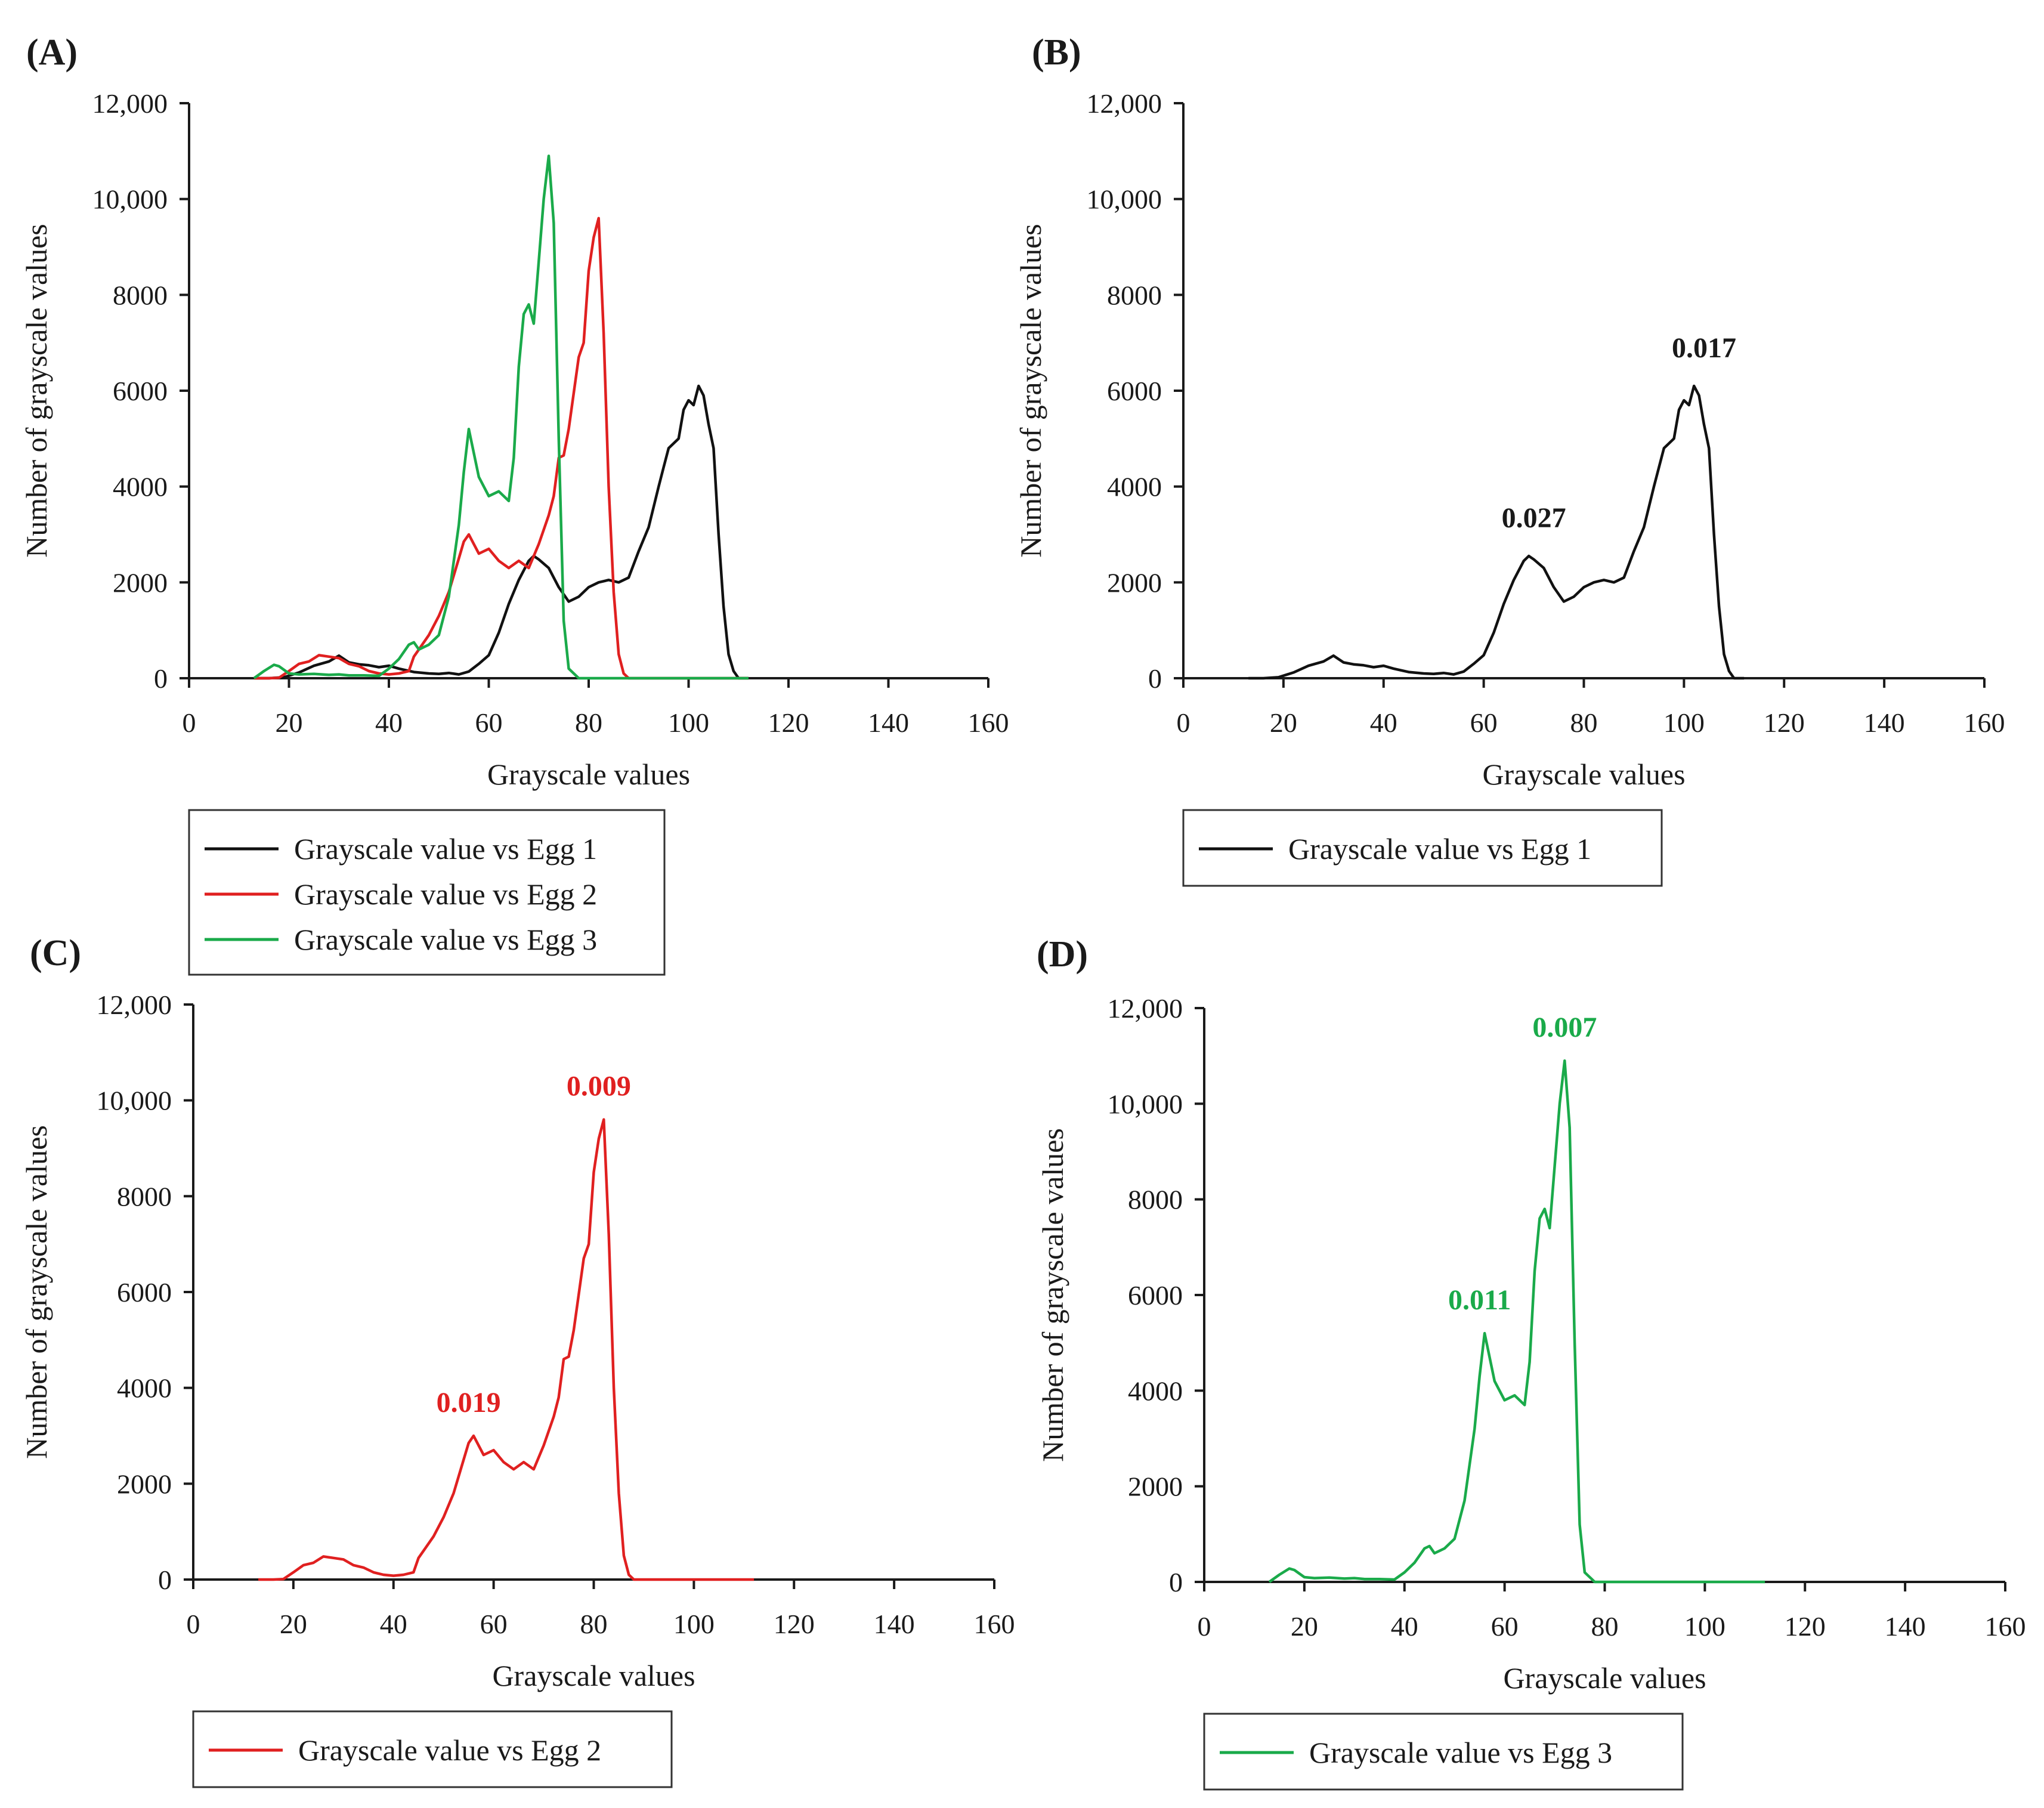  Describe the element at coordinates (599, 1086) in the screenshot. I see `peak-annotation: 0.009` at that location.